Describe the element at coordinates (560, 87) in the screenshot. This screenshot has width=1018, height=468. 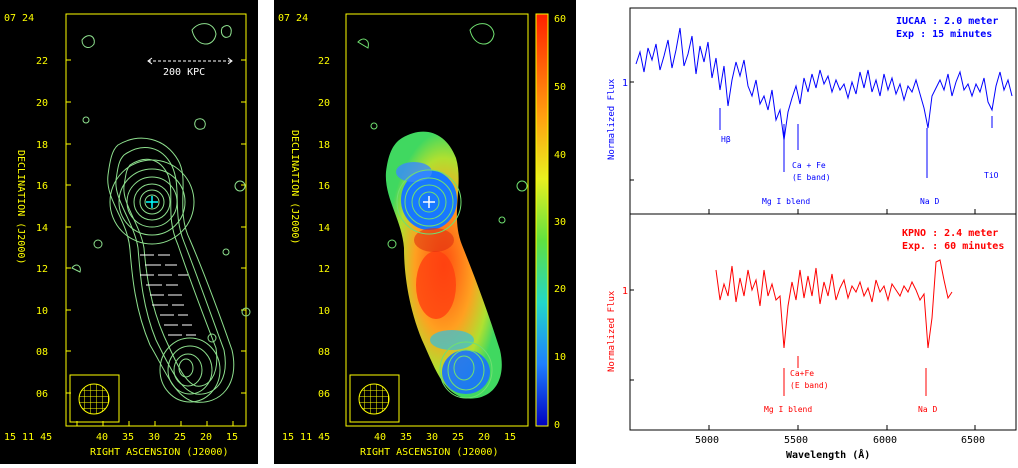
I see `colorbar-tick: 50` at that location.